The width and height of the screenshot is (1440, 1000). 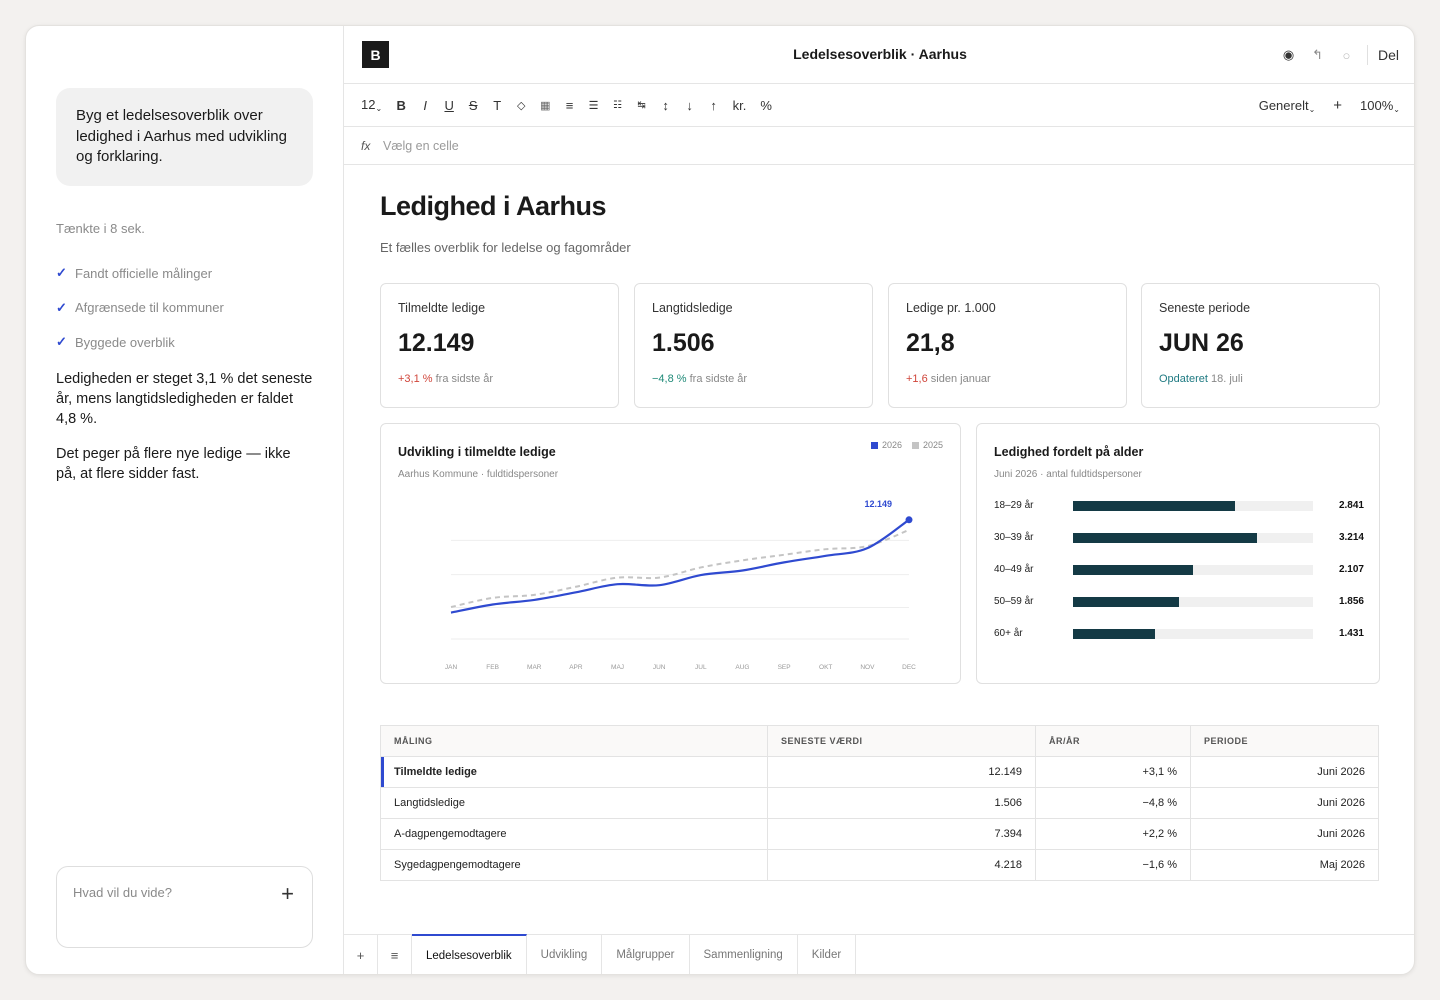 I want to click on table-header-row: MÅLING SENESTE VÆRDI ÅR/ÅR PERIODE, so click(x=879, y=741).